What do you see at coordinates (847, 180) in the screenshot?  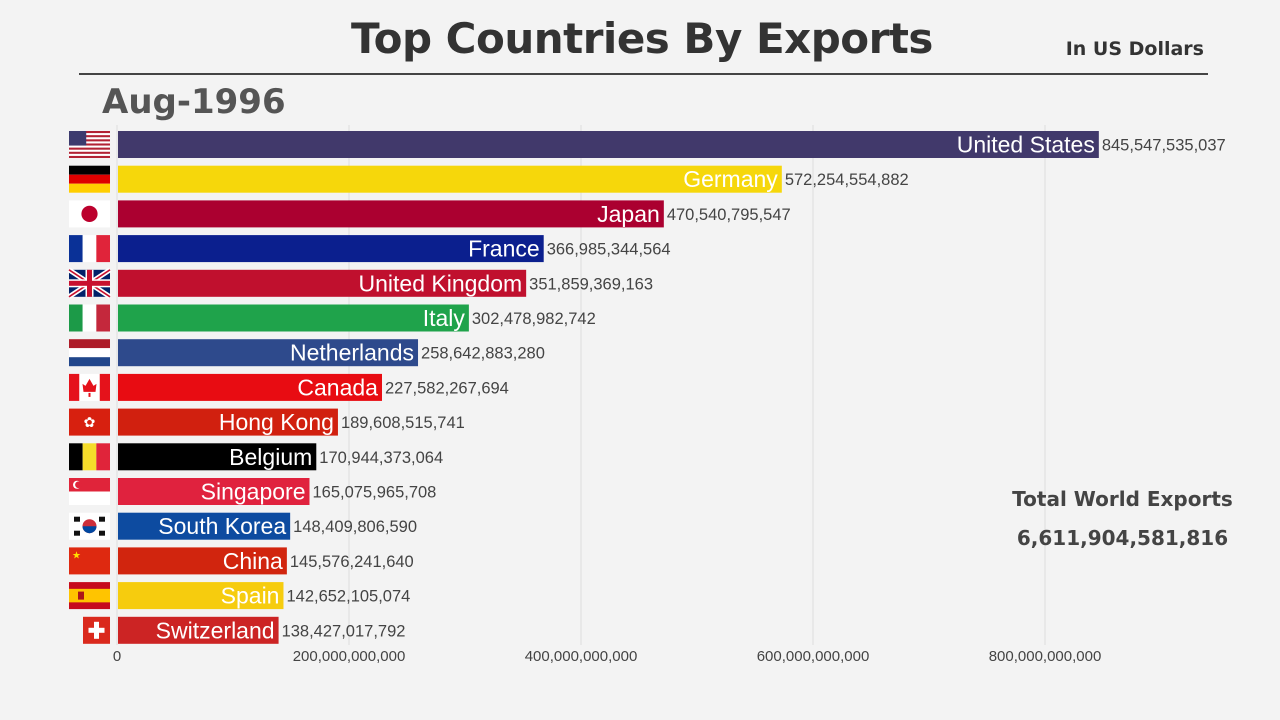 I see `bar-value-label: 572,254,554,882` at bounding box center [847, 180].